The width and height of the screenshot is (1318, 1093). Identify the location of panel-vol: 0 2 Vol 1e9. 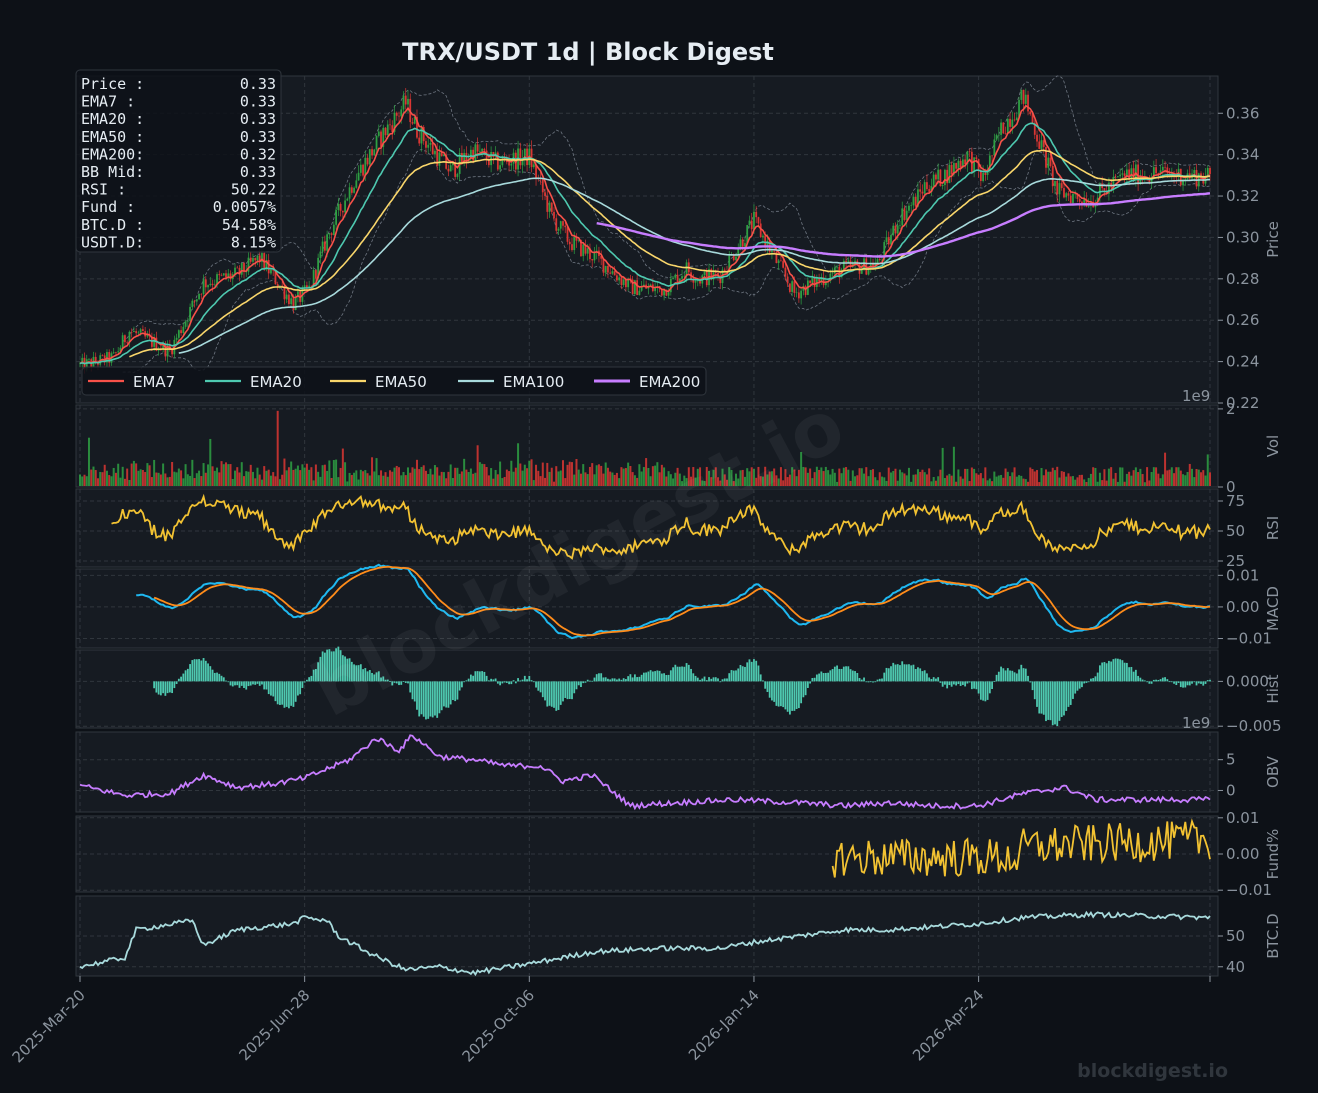
(678, 441).